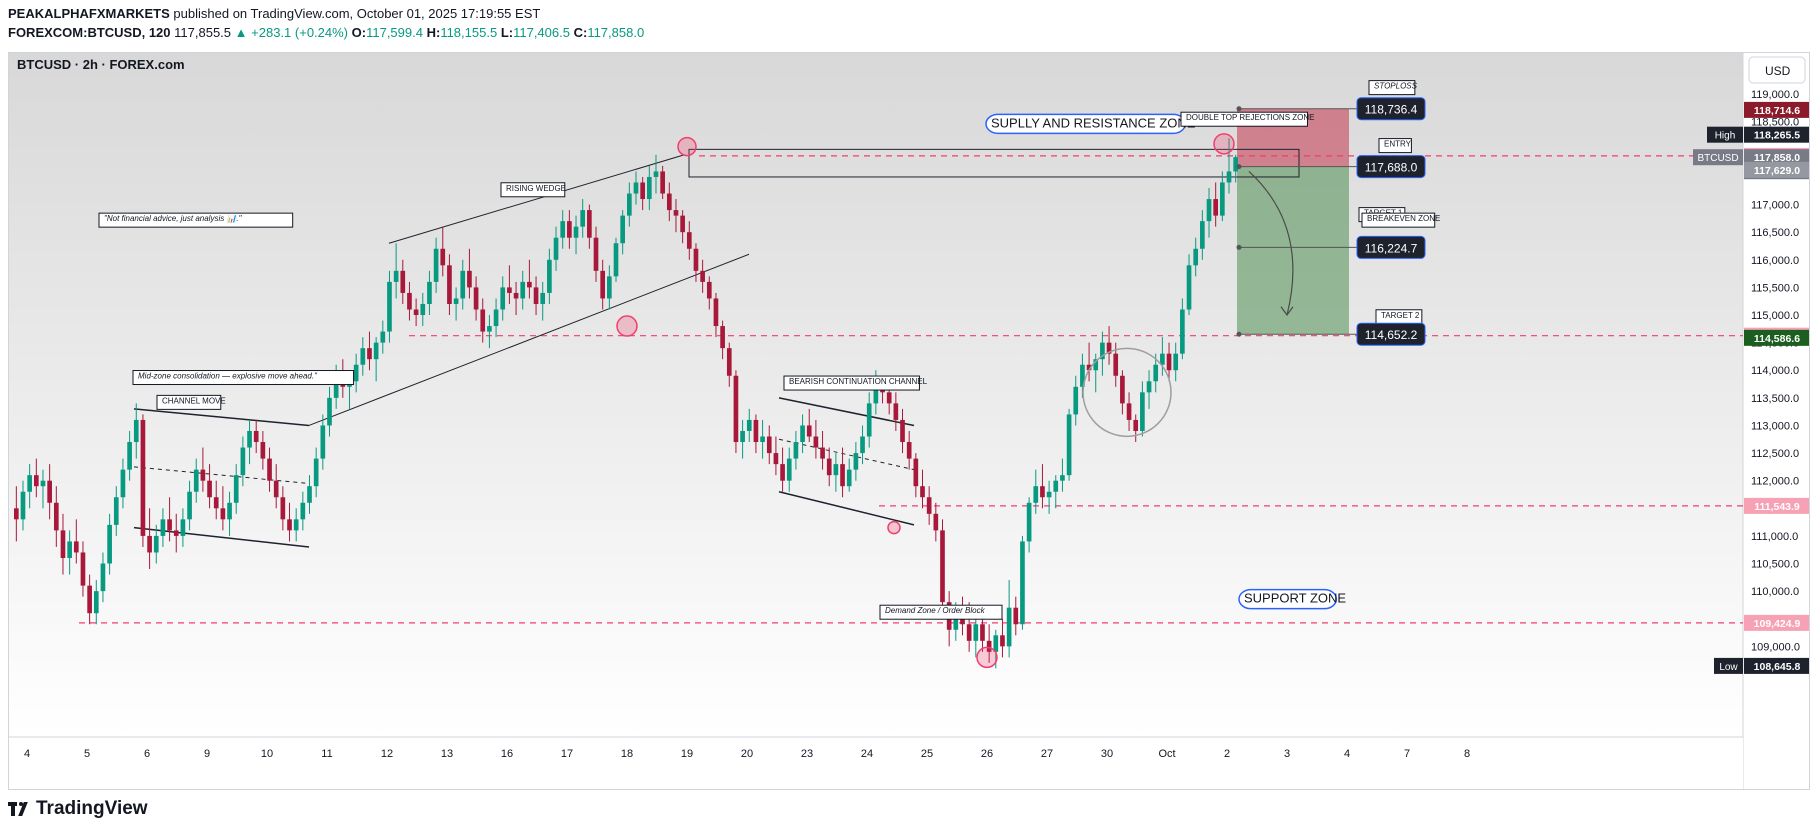  I want to click on target2-price-badge-anchor, so click(1239, 334).